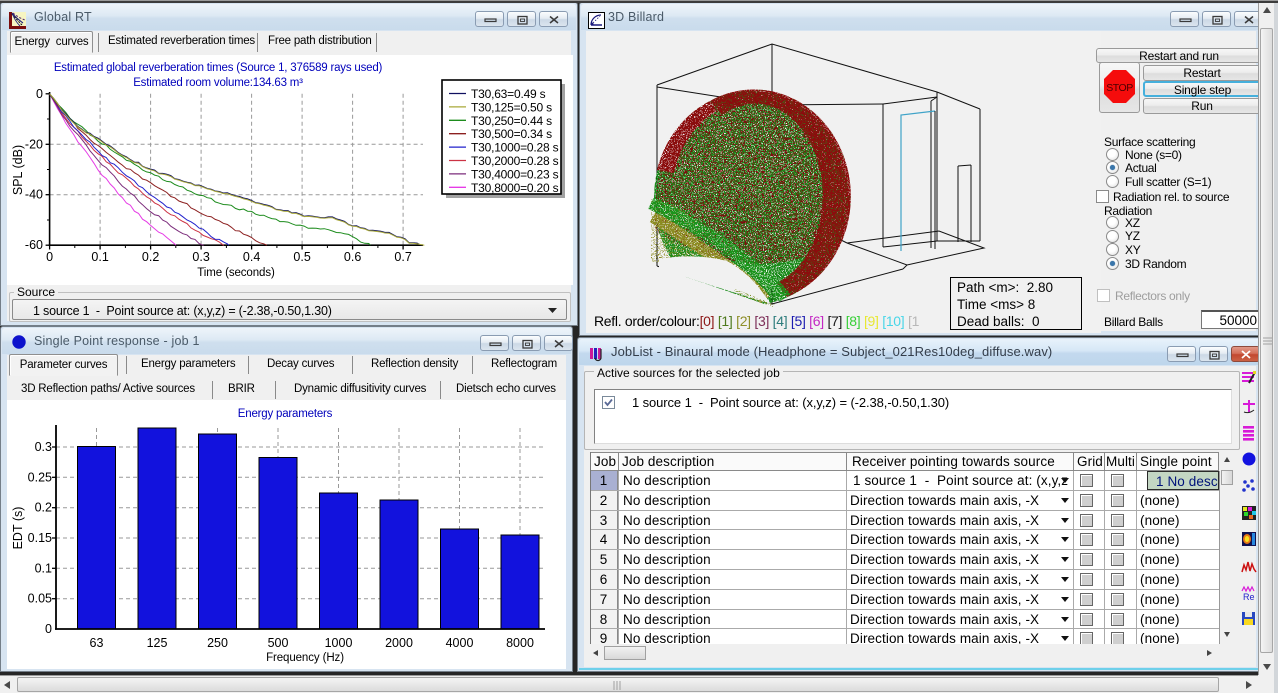 This screenshot has width=1278, height=693. I want to click on svg-text: 4000, so click(460, 643).